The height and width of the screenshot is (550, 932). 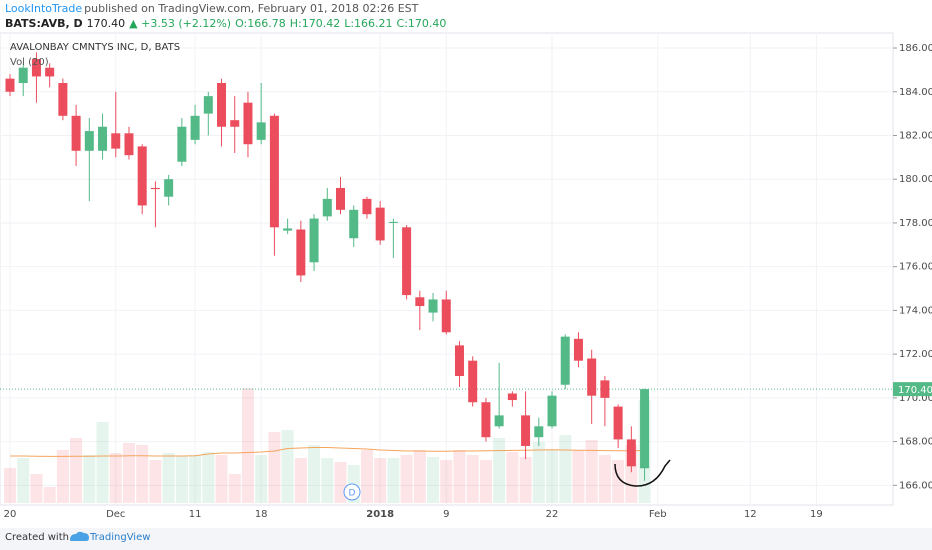 I want to click on y-tick-label: 172.00, so click(x=915, y=354).